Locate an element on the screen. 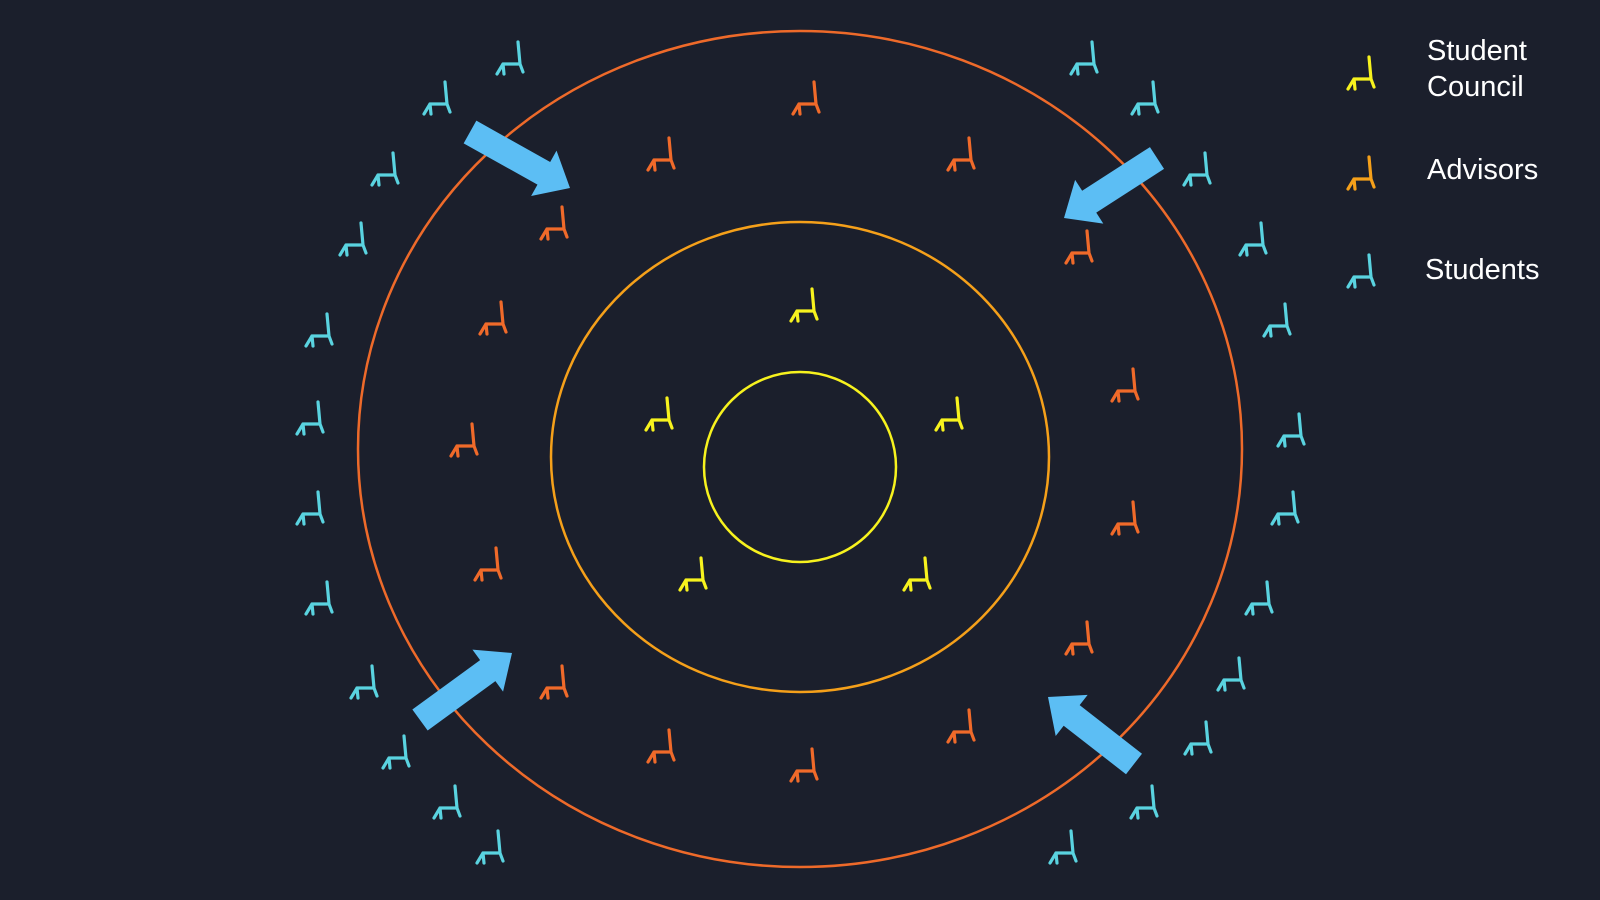 This screenshot has width=1600, height=900. legend-students-chair-icon is located at coordinates (1361, 271).